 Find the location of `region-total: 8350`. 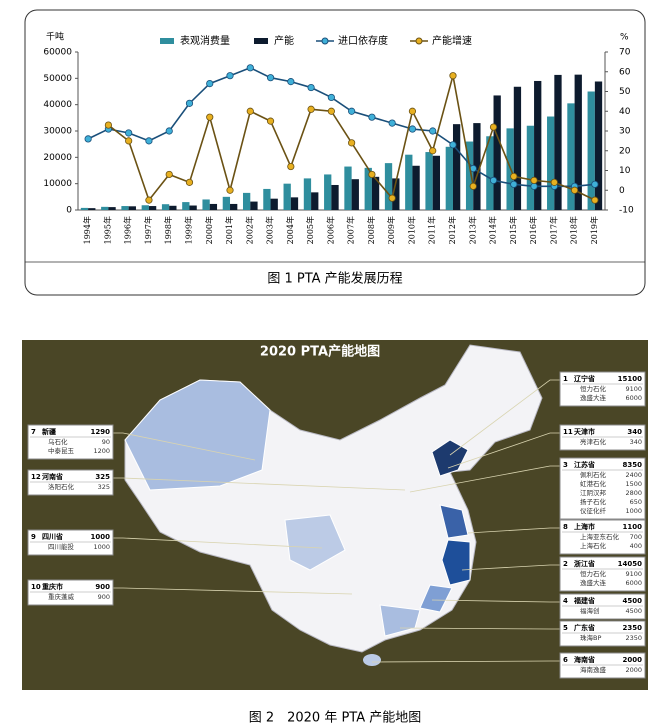

region-total: 8350 is located at coordinates (633, 465).